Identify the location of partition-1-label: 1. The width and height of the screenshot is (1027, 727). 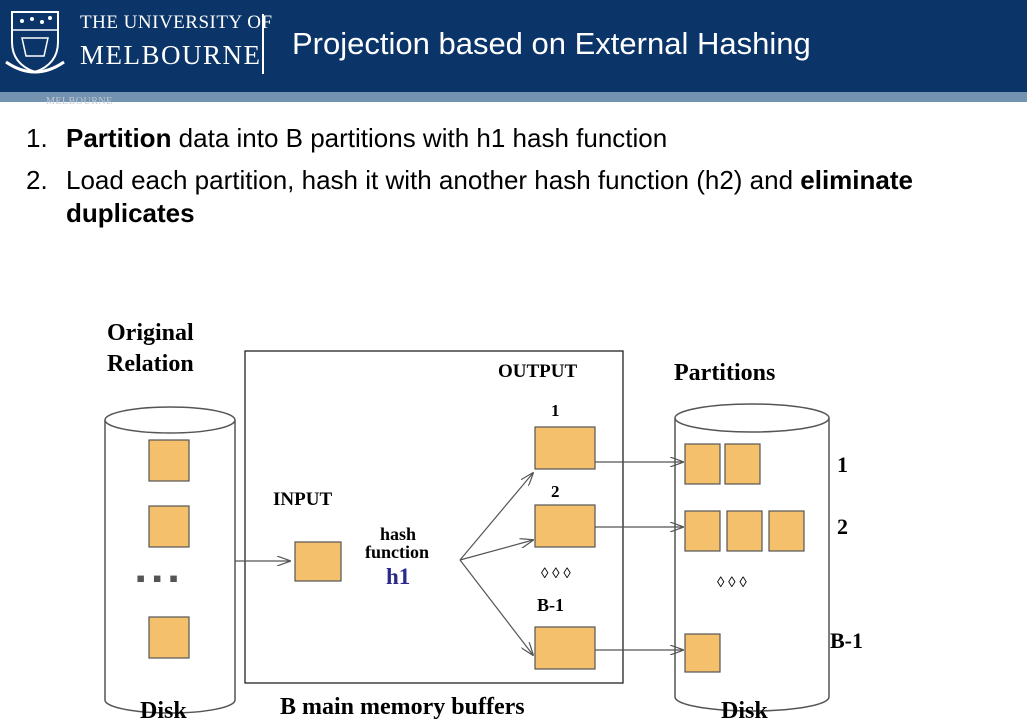
(842, 464).